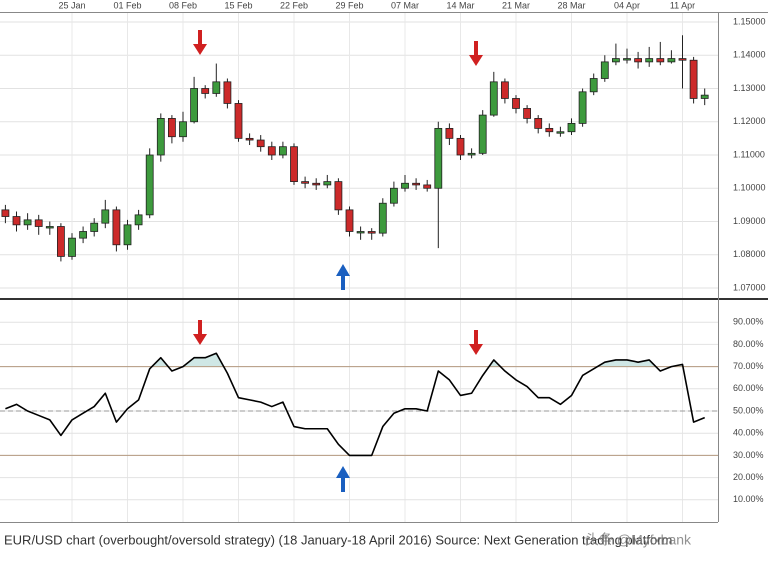 The width and height of the screenshot is (768, 563). What do you see at coordinates (183, 5) in the screenshot?
I see `x-tick-label: 08 Feb` at bounding box center [183, 5].